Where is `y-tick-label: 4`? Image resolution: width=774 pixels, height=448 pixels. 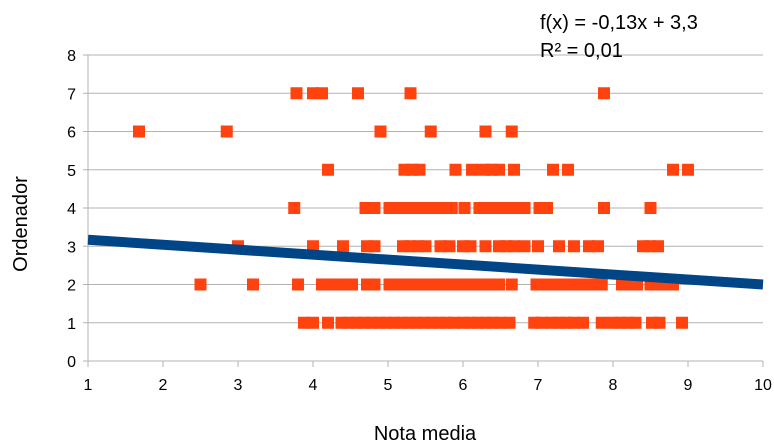
y-tick-label: 4 is located at coordinates (71, 209).